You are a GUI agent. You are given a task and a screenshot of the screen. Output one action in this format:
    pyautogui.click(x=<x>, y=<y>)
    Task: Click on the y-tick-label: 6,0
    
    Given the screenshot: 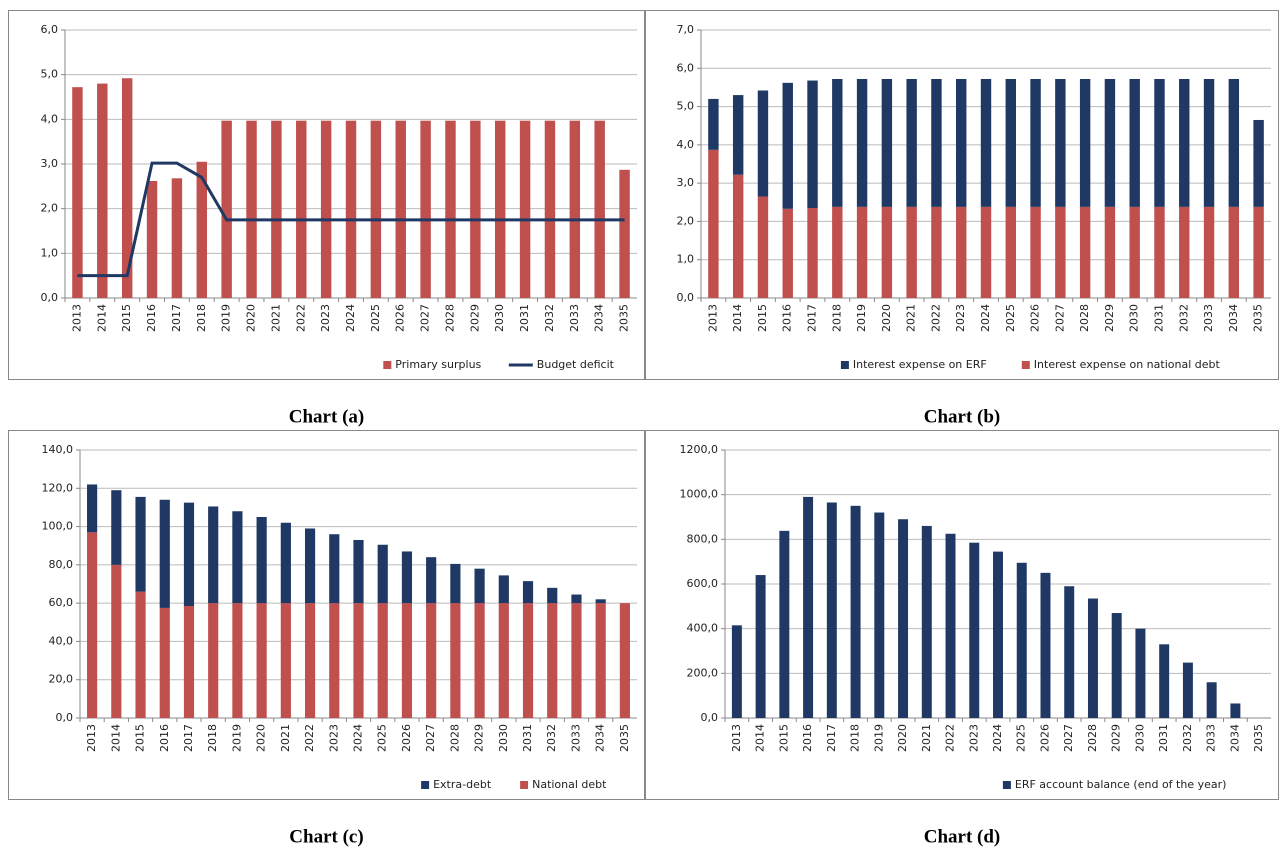 What is the action you would take?
    pyautogui.click(x=686, y=67)
    